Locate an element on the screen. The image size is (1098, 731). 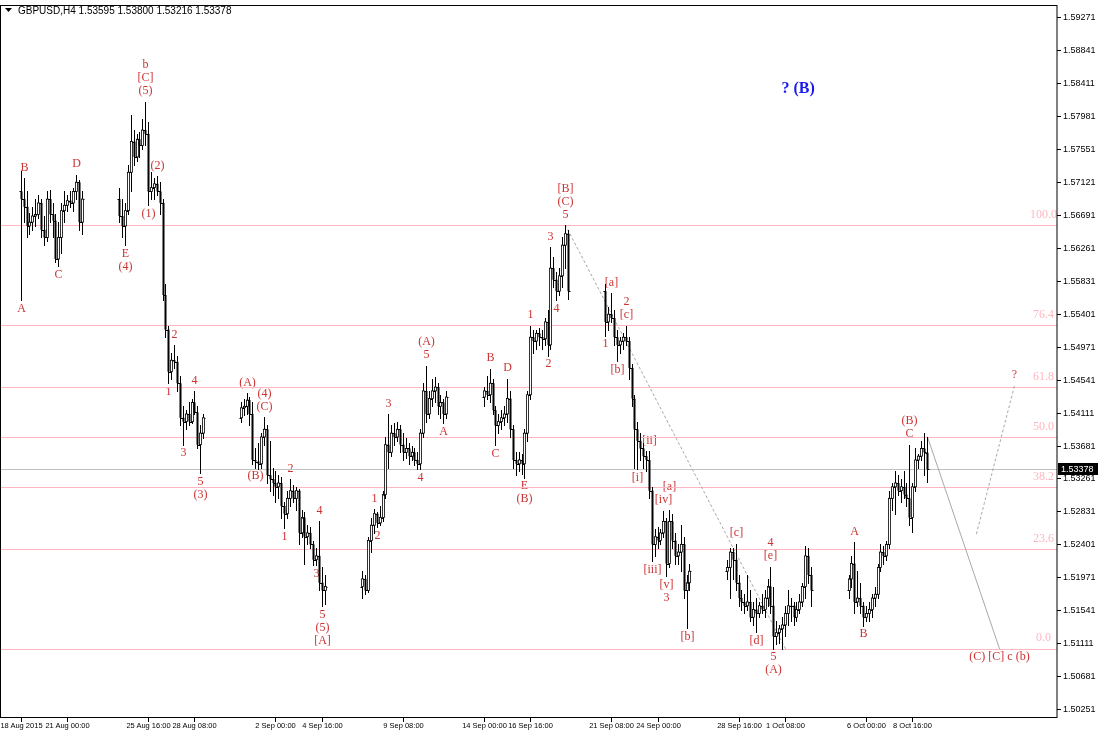
y-tick-label: 1.59271 is located at coordinates (1079, 16).